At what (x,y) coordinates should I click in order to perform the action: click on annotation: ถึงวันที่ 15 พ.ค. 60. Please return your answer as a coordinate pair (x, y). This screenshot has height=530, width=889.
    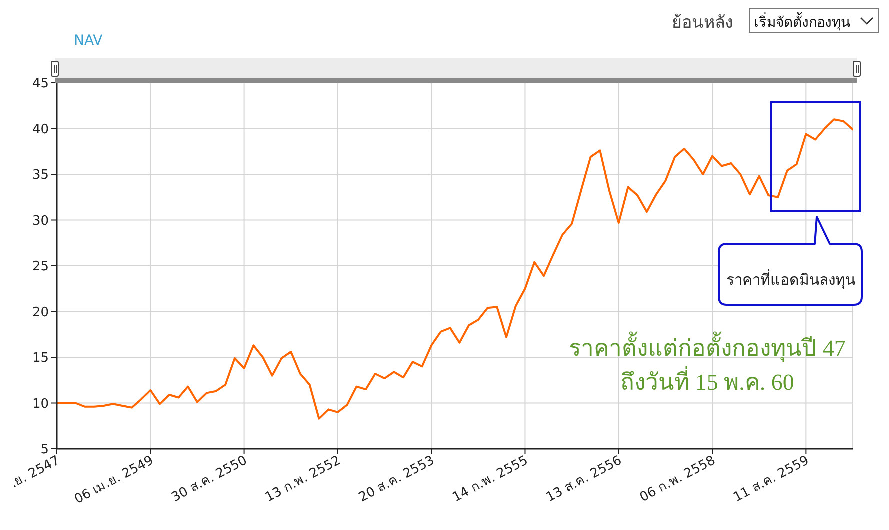
    Looking at the image, I should click on (708, 381).